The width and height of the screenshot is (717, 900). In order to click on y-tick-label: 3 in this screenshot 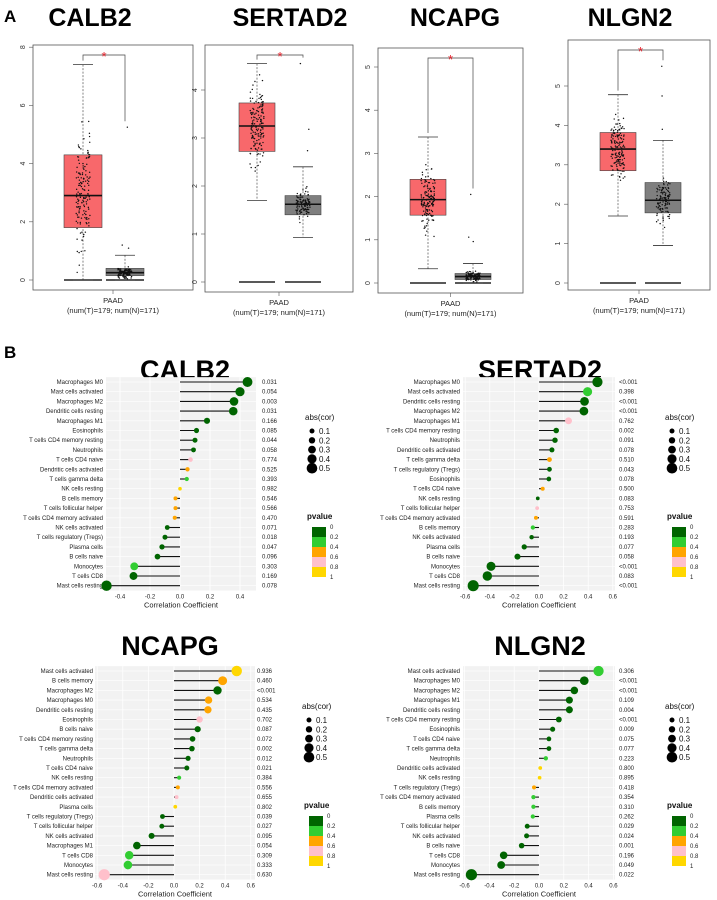, I will do `click(195, 138)`.